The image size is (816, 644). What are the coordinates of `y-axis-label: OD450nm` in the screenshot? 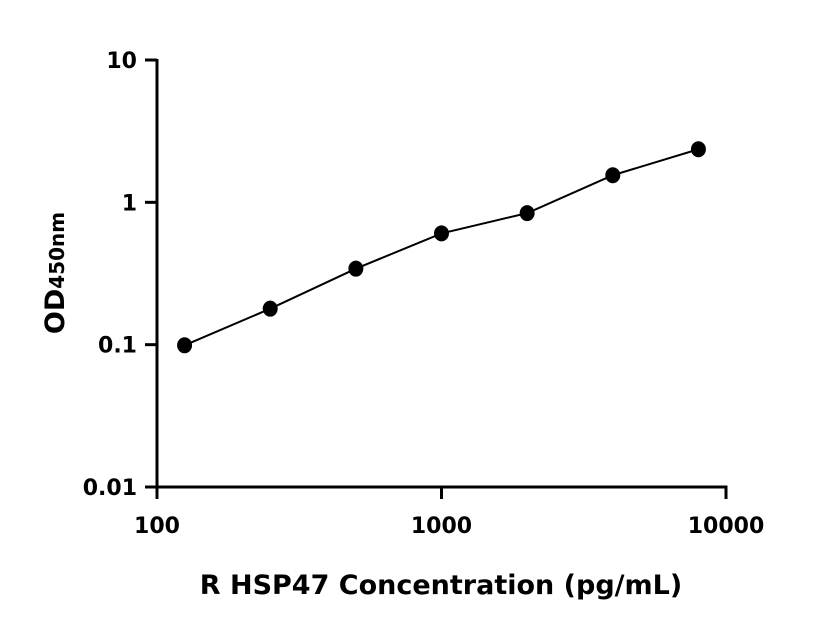 It's located at (55, 273).